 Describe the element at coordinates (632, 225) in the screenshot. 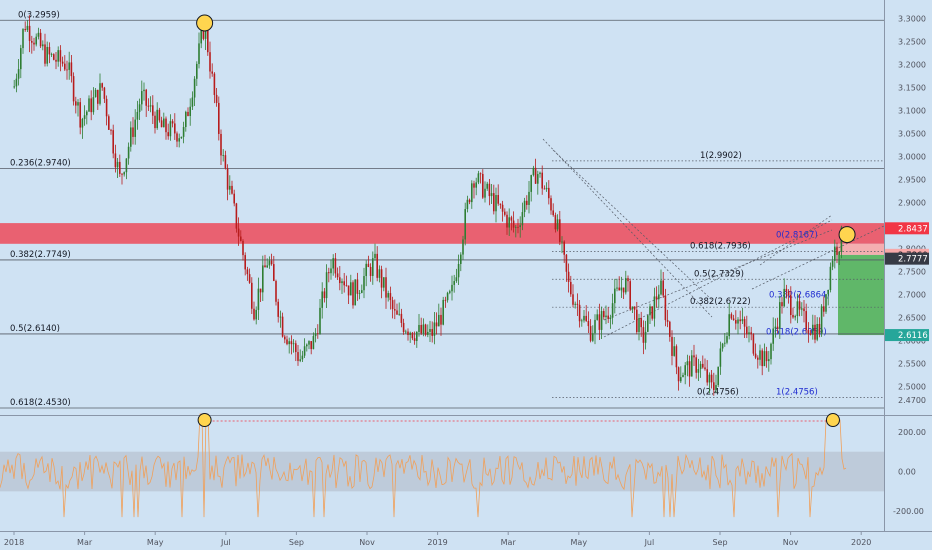

I see `trend-line` at that location.